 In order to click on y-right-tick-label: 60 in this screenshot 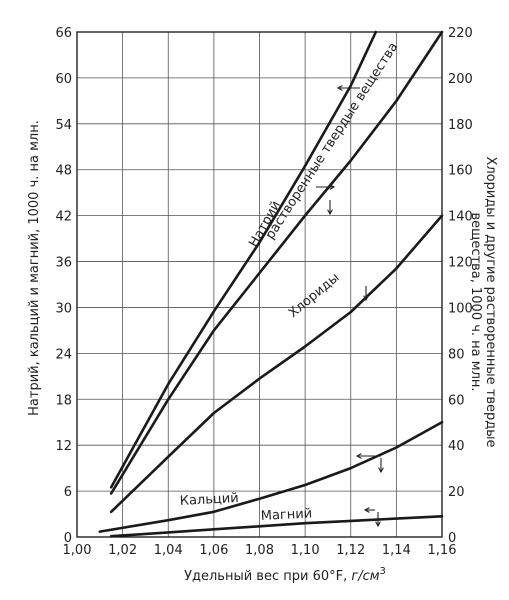, I will do `click(456, 400)`.